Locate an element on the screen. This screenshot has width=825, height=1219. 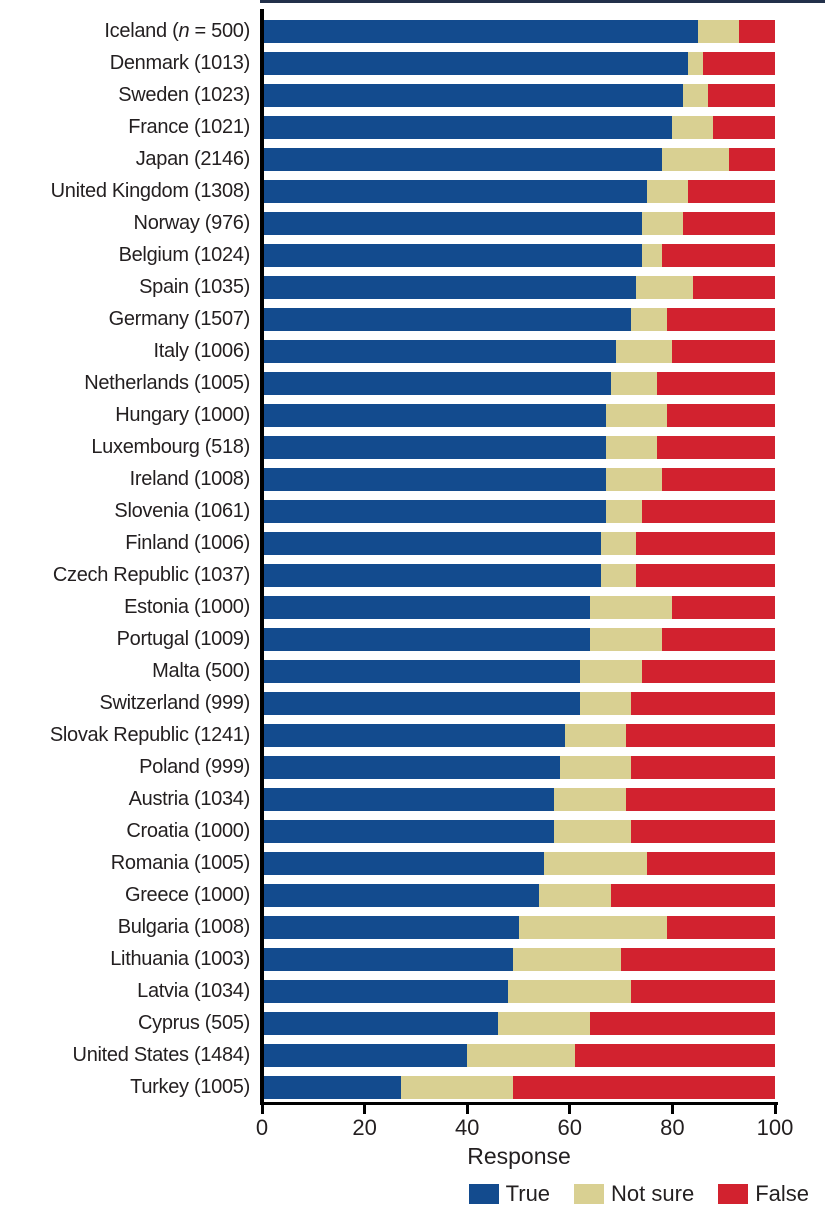
bar-row: Iceland (n = 500) is located at coordinates (412, 31).